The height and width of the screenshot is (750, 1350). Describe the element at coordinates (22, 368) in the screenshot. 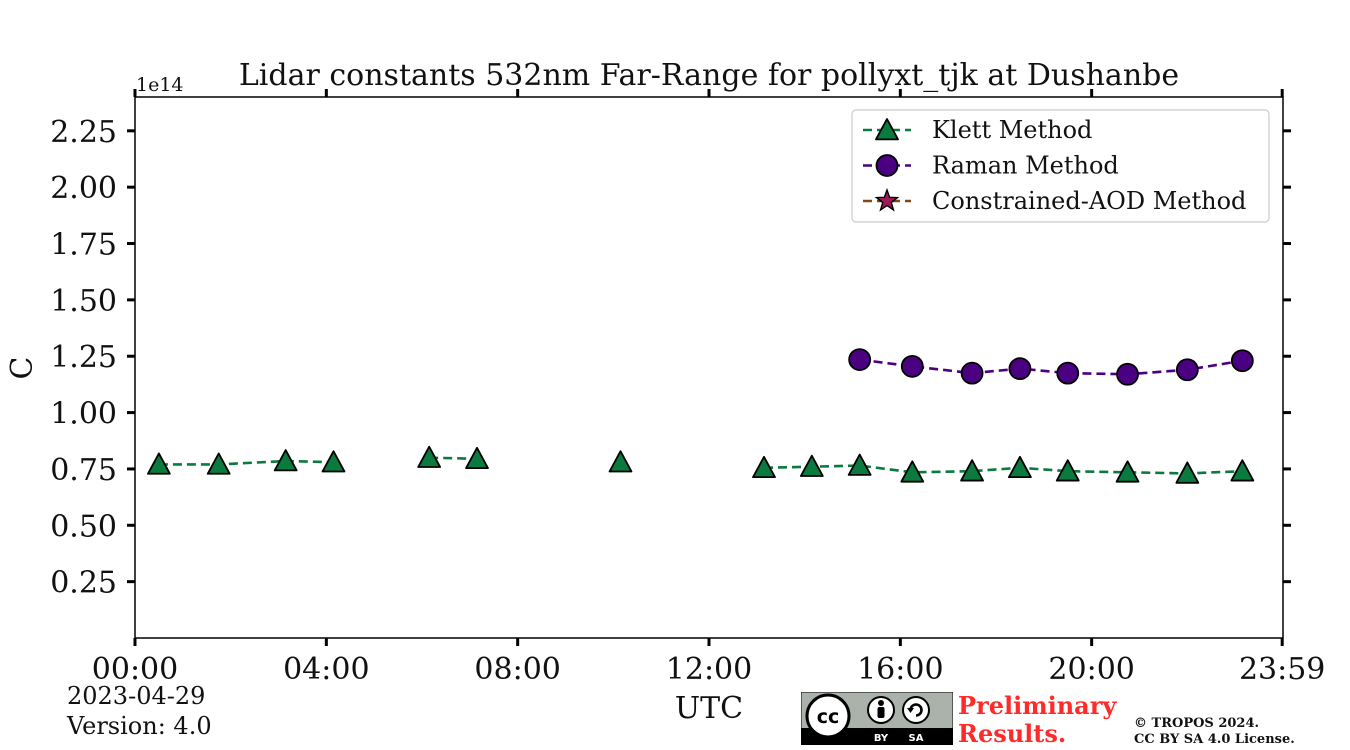

I see `y-axis-label: C` at that location.